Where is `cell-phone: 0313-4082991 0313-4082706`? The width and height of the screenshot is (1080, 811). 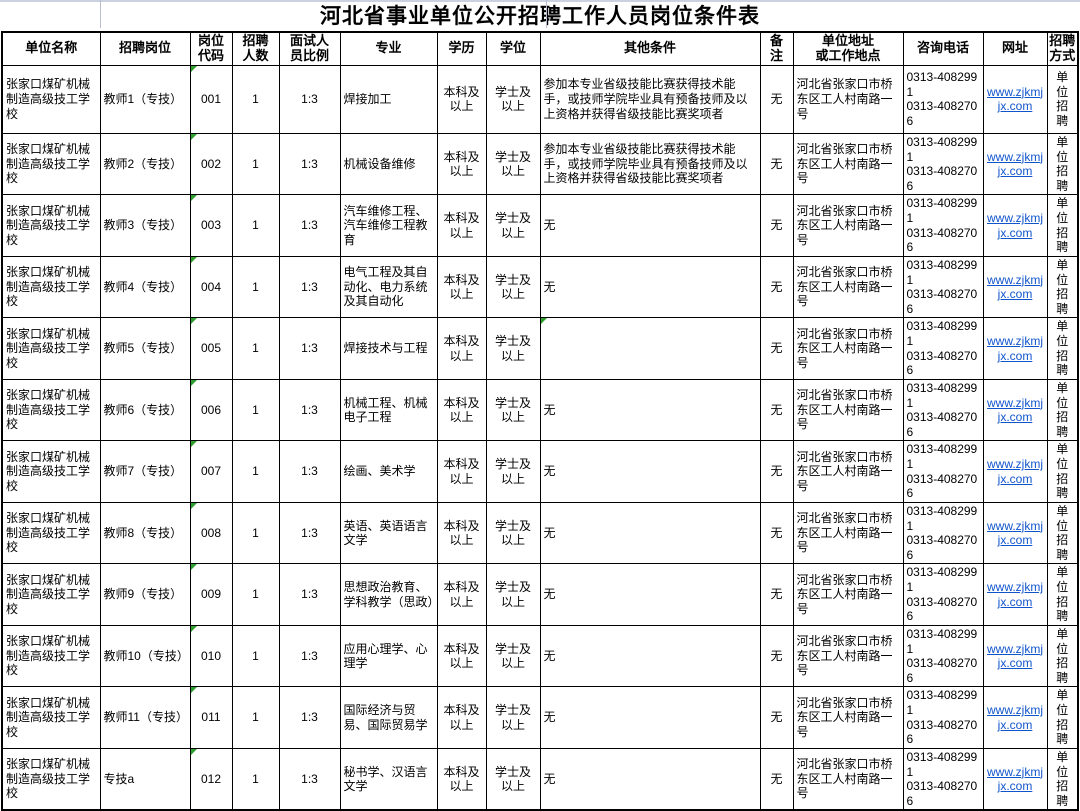
cell-phone: 0313-4082991 0313-4082706 is located at coordinates (943, 471).